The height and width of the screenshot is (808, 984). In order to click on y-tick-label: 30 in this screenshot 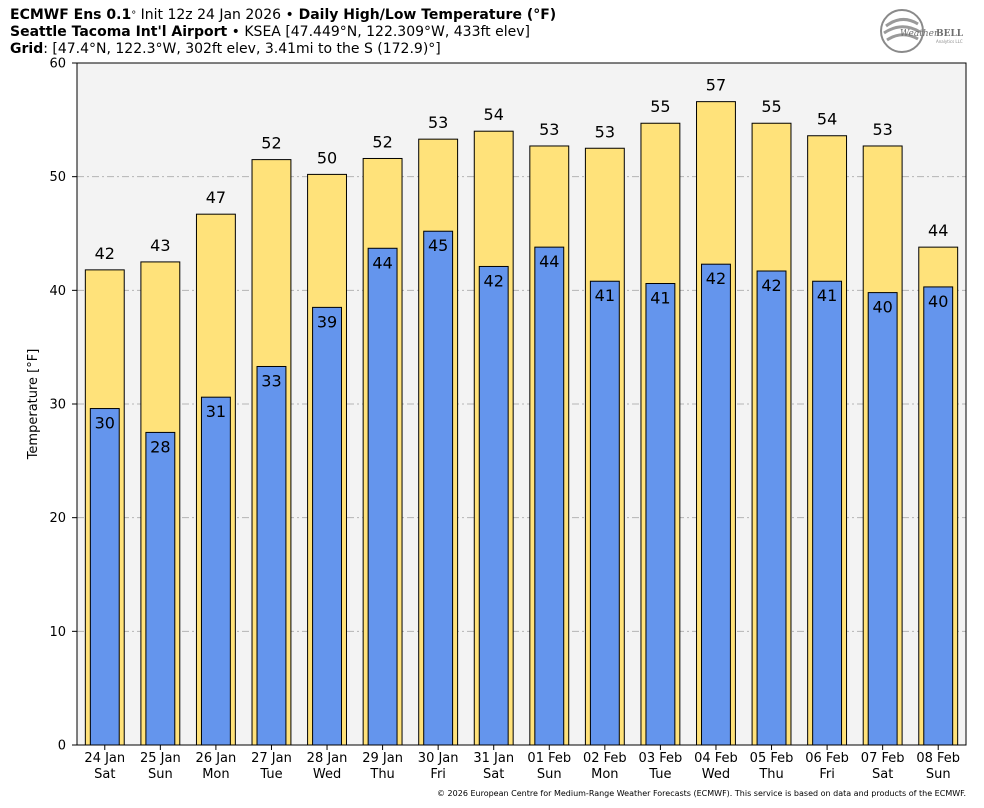, I will do `click(57, 405)`.